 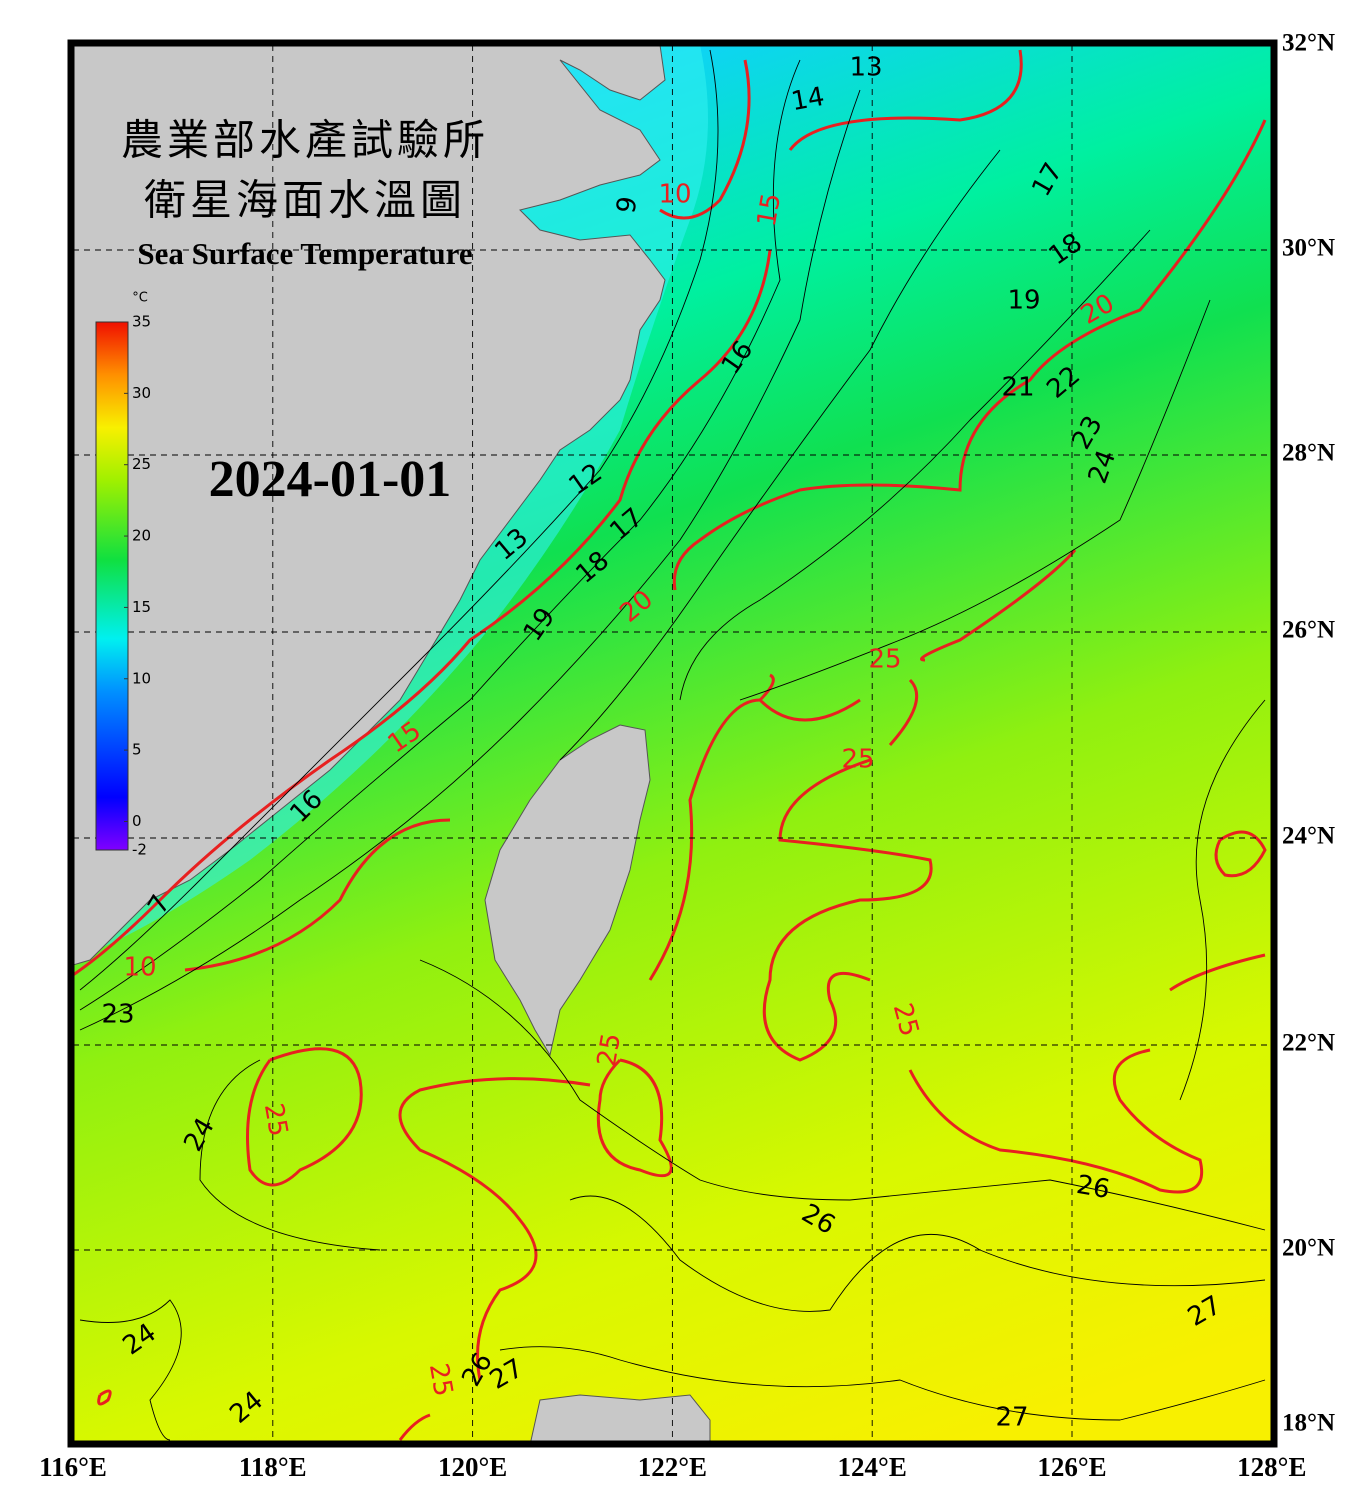 What do you see at coordinates (141, 393) in the screenshot?
I see `colorbar-tick-label: 30` at bounding box center [141, 393].